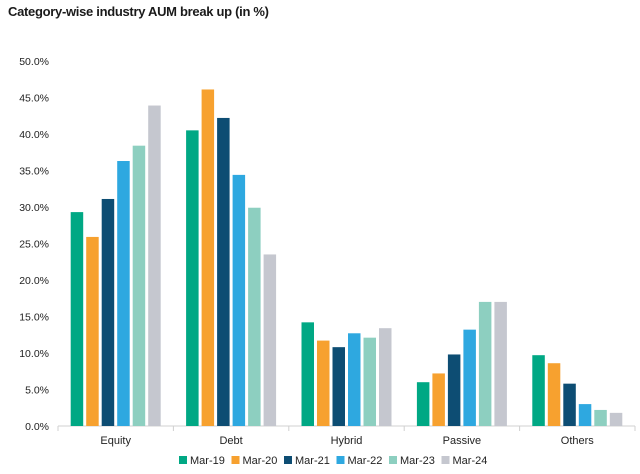 The height and width of the screenshot is (474, 640). I want to click on y-tick-label: 30.0%, so click(34, 208).